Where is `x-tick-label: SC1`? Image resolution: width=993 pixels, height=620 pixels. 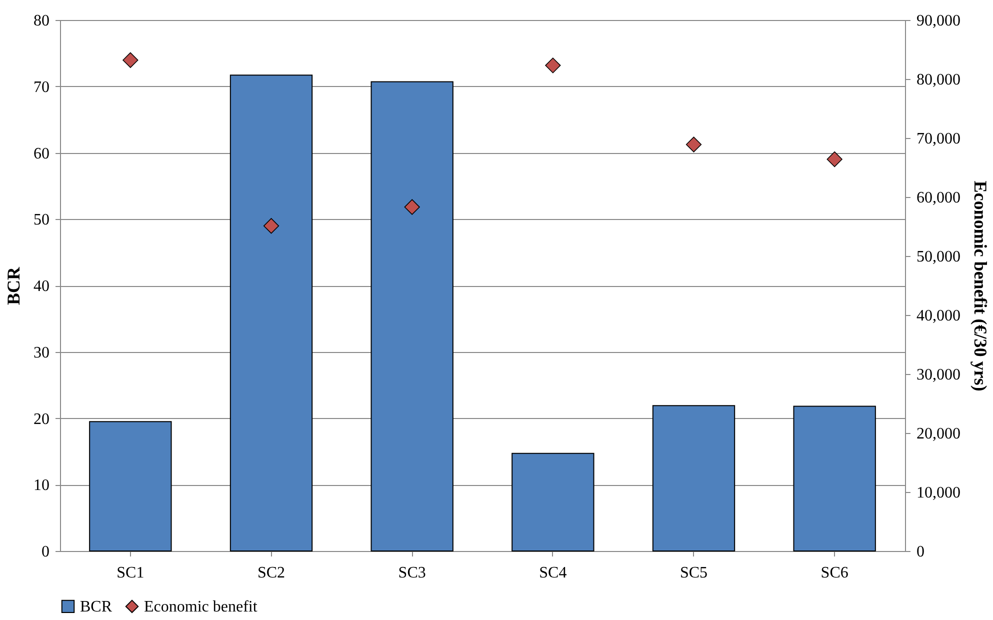
x-tick-label: SC1 is located at coordinates (130, 573).